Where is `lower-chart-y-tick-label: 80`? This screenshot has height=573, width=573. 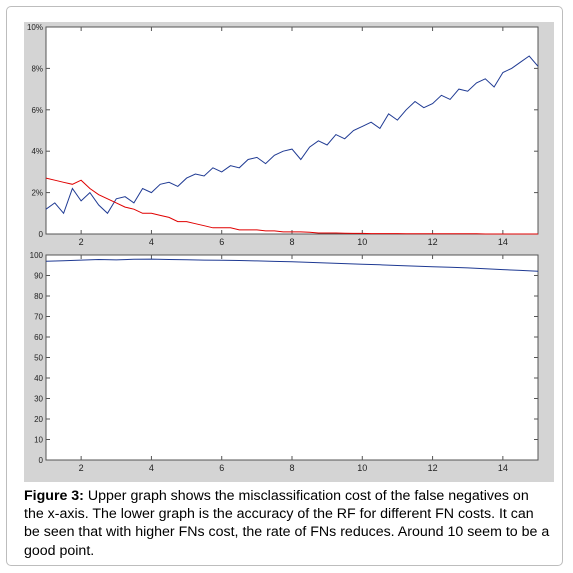 lower-chart-y-tick-label: 80 is located at coordinates (38, 296).